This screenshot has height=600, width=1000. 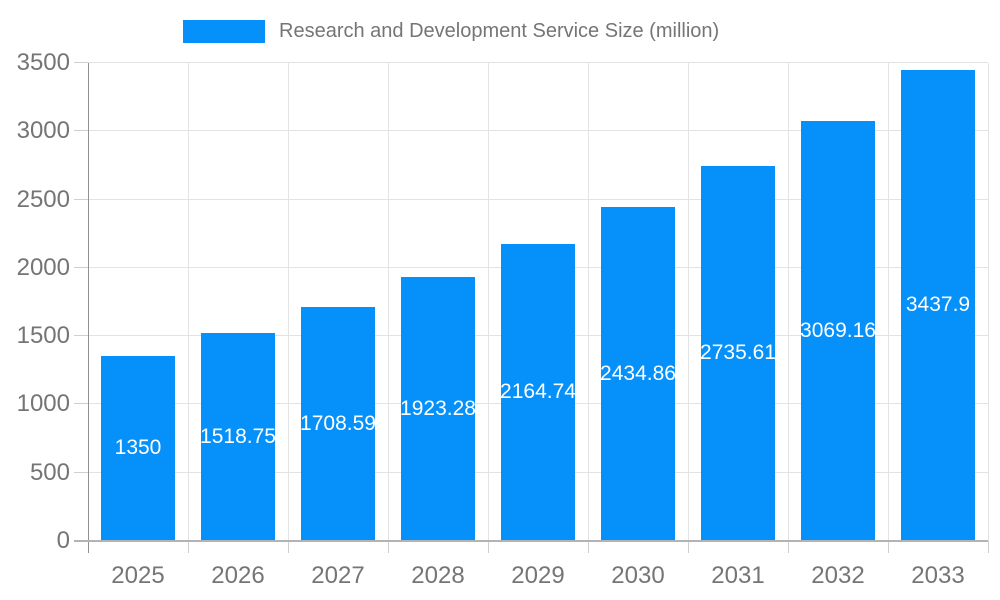 What do you see at coordinates (938, 575) in the screenshot?
I see `x-tick-label: 2033` at bounding box center [938, 575].